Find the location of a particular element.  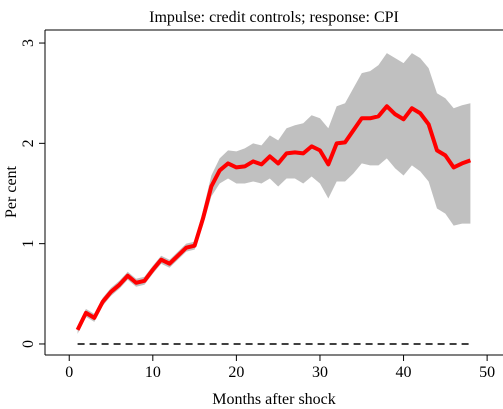

x-tick-label: 0 is located at coordinates (69, 372).